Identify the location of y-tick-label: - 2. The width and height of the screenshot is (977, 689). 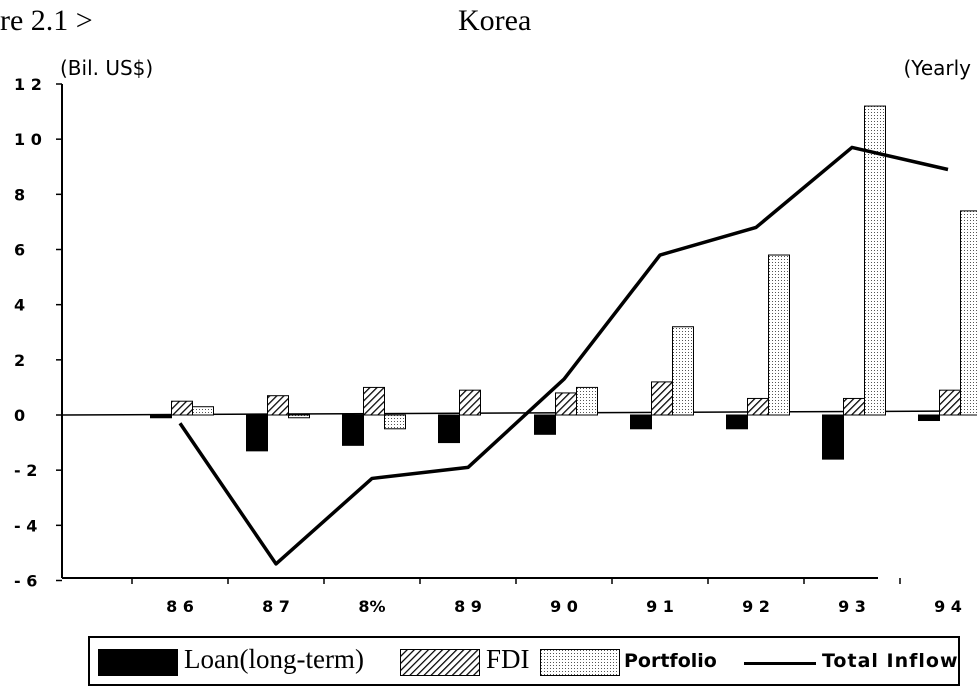
(25, 470).